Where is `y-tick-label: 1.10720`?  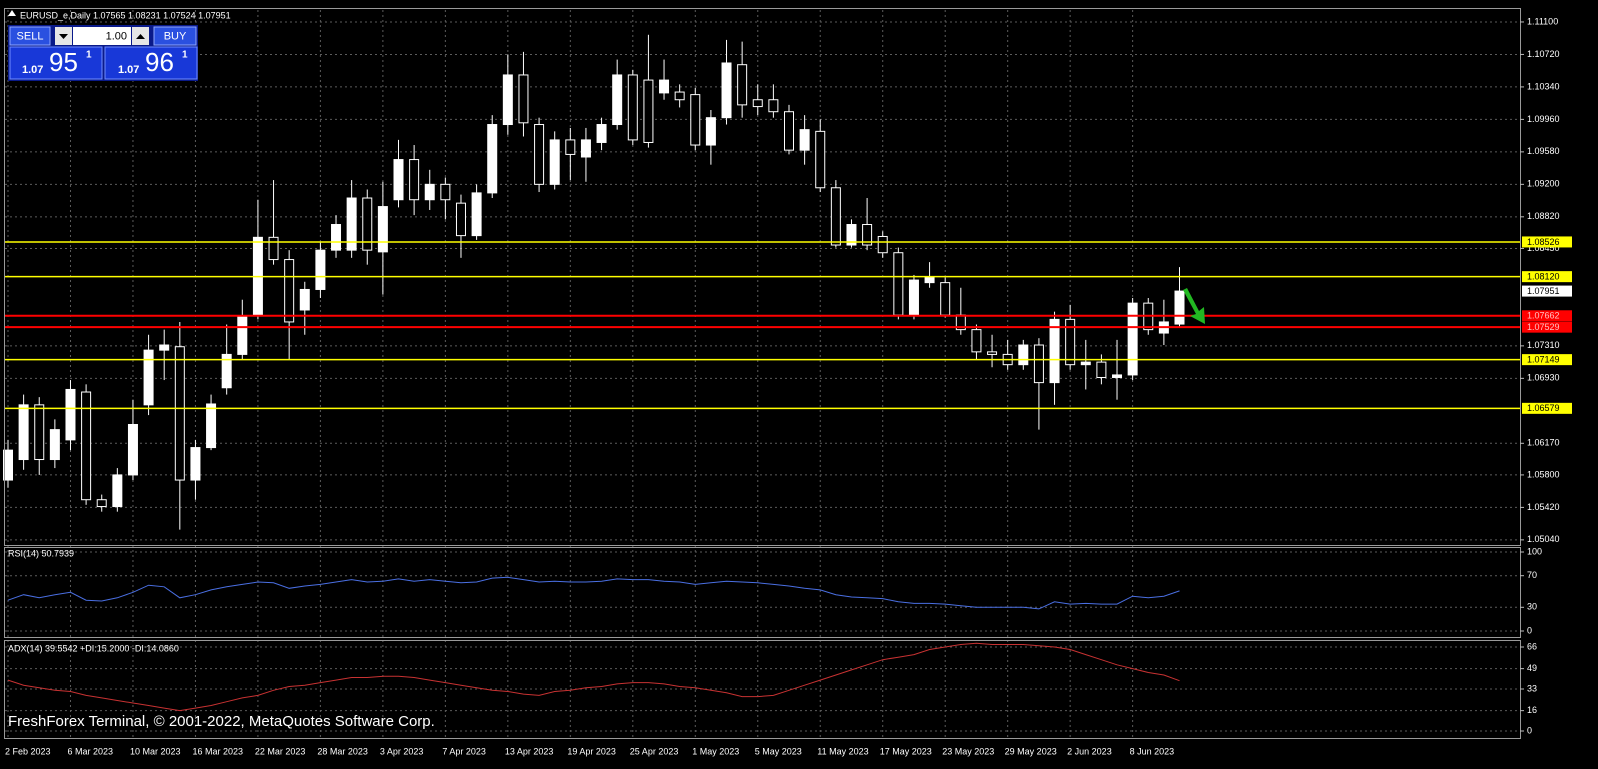 y-tick-label: 1.10720 is located at coordinates (1543, 54).